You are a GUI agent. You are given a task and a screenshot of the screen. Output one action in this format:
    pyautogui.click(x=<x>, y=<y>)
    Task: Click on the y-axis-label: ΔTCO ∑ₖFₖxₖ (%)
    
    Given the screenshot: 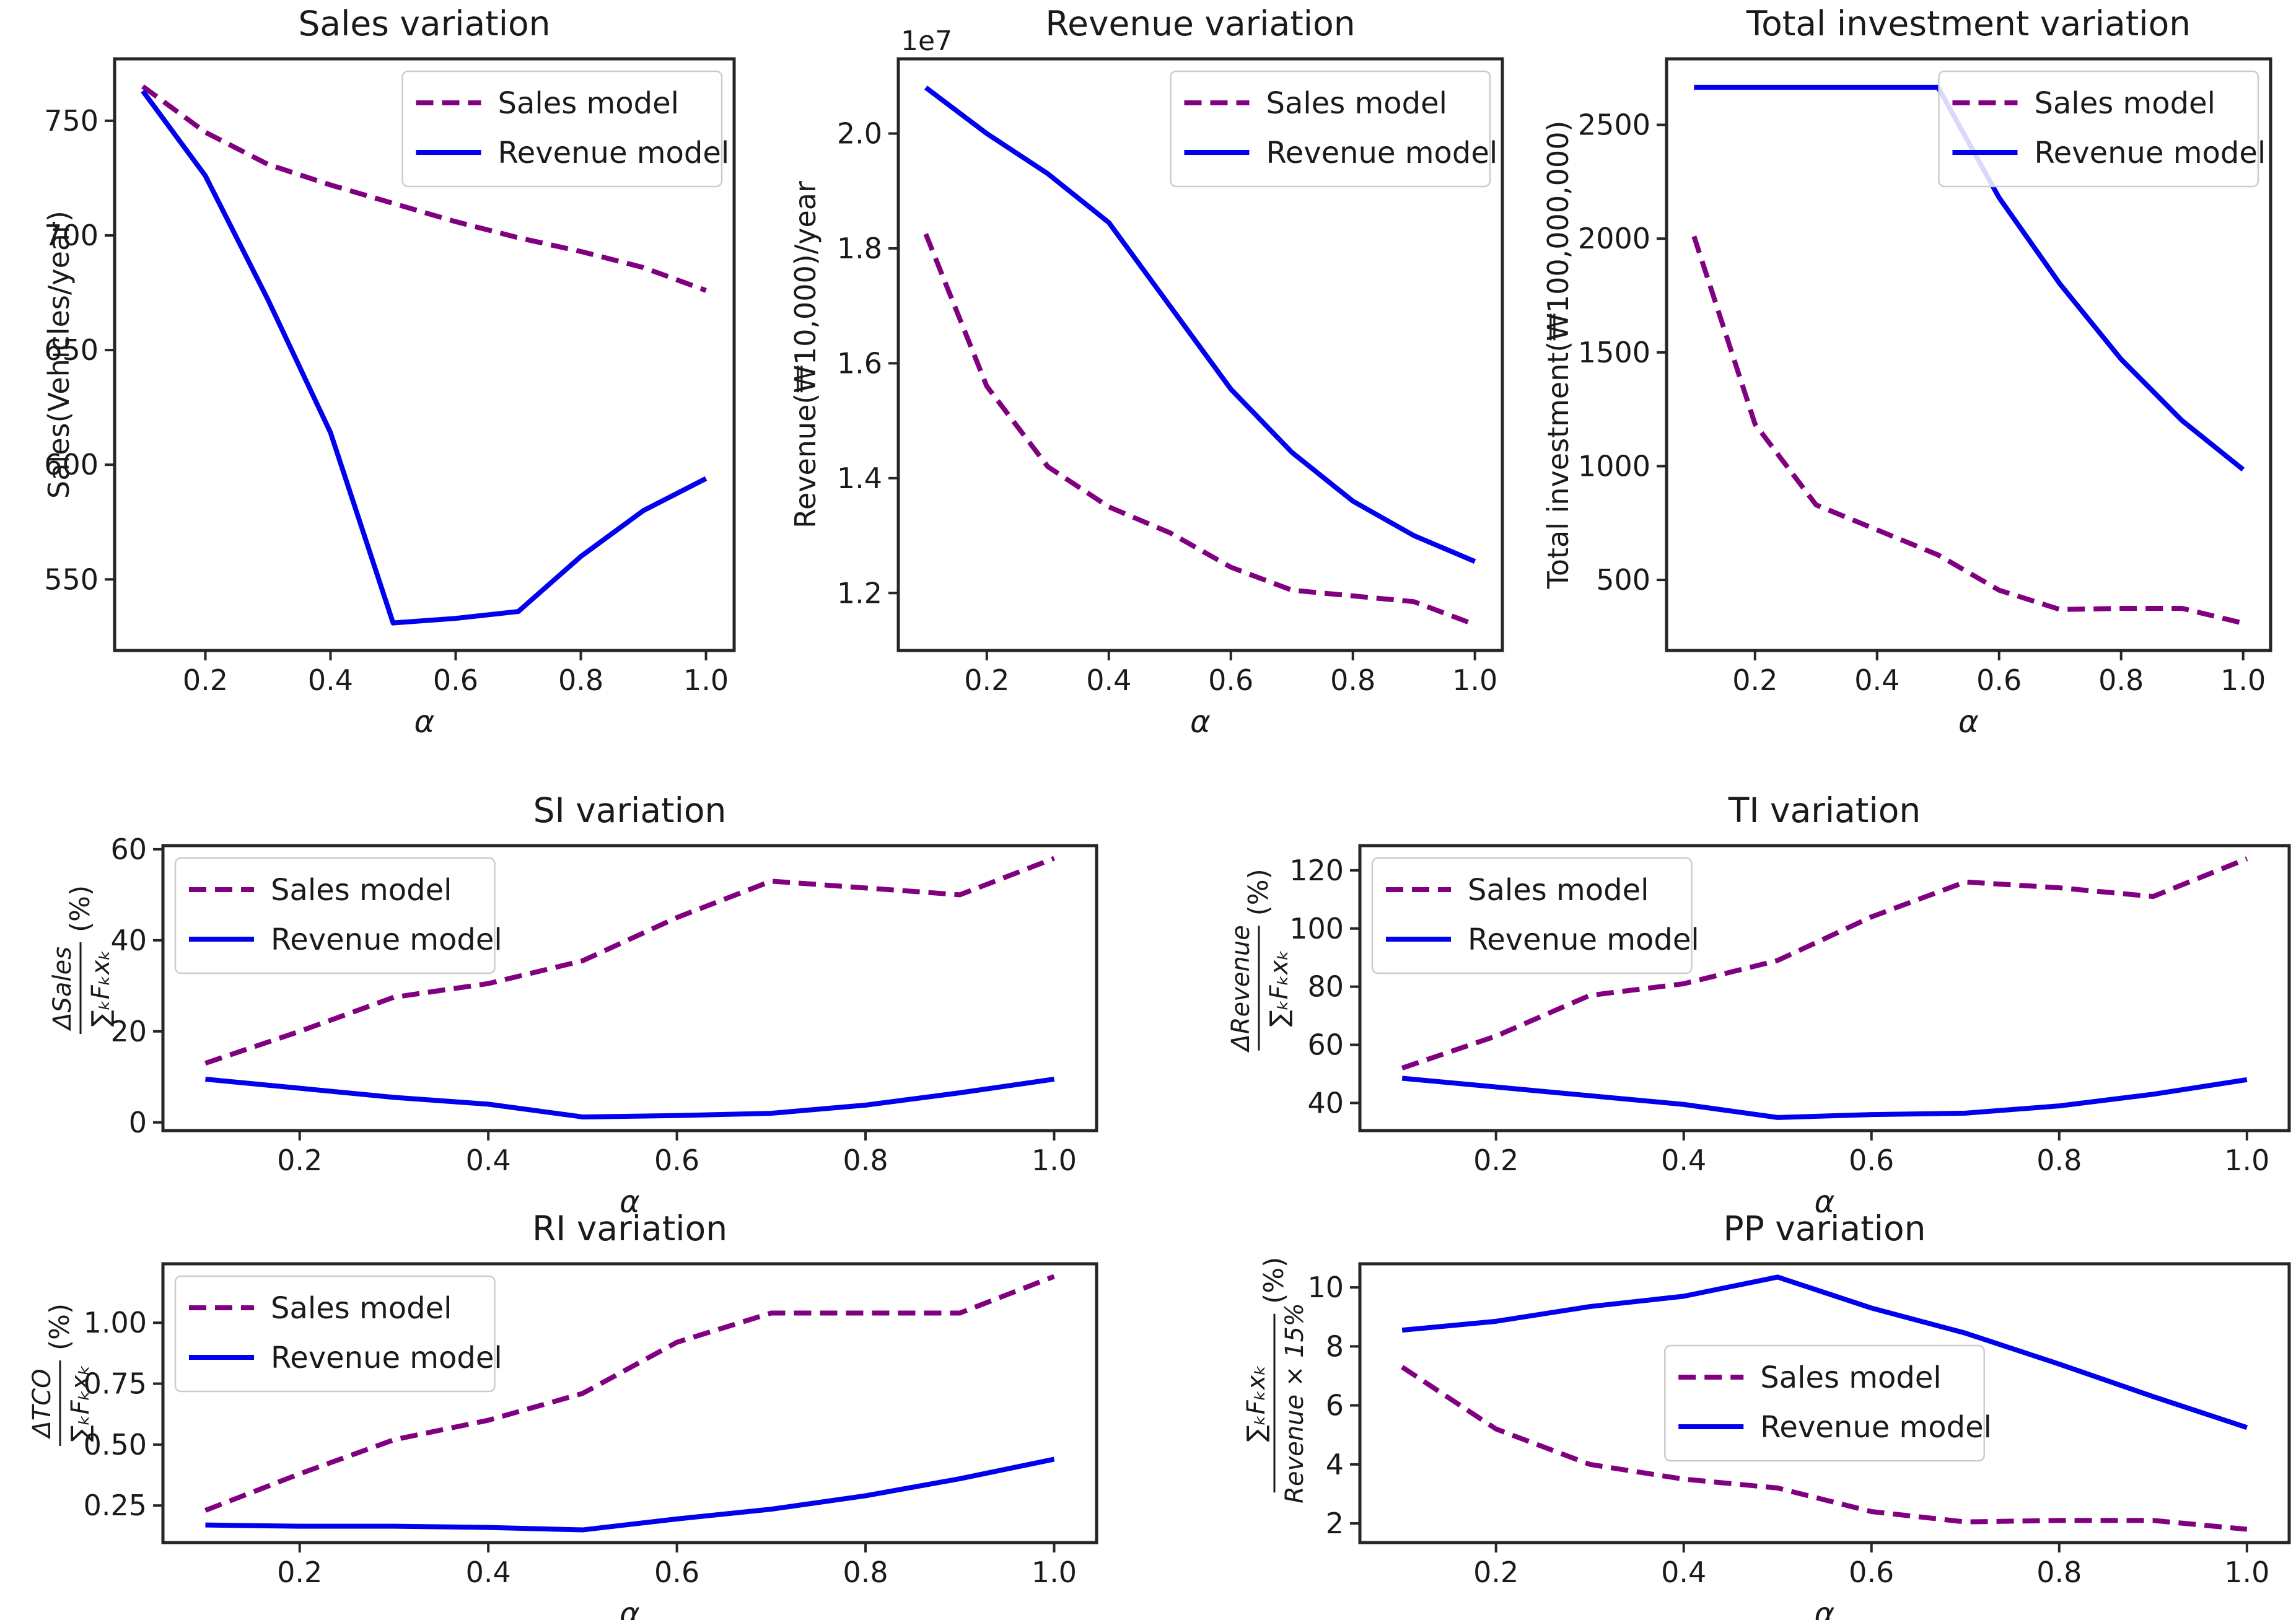 What is the action you would take?
    pyautogui.click(x=61, y=1375)
    